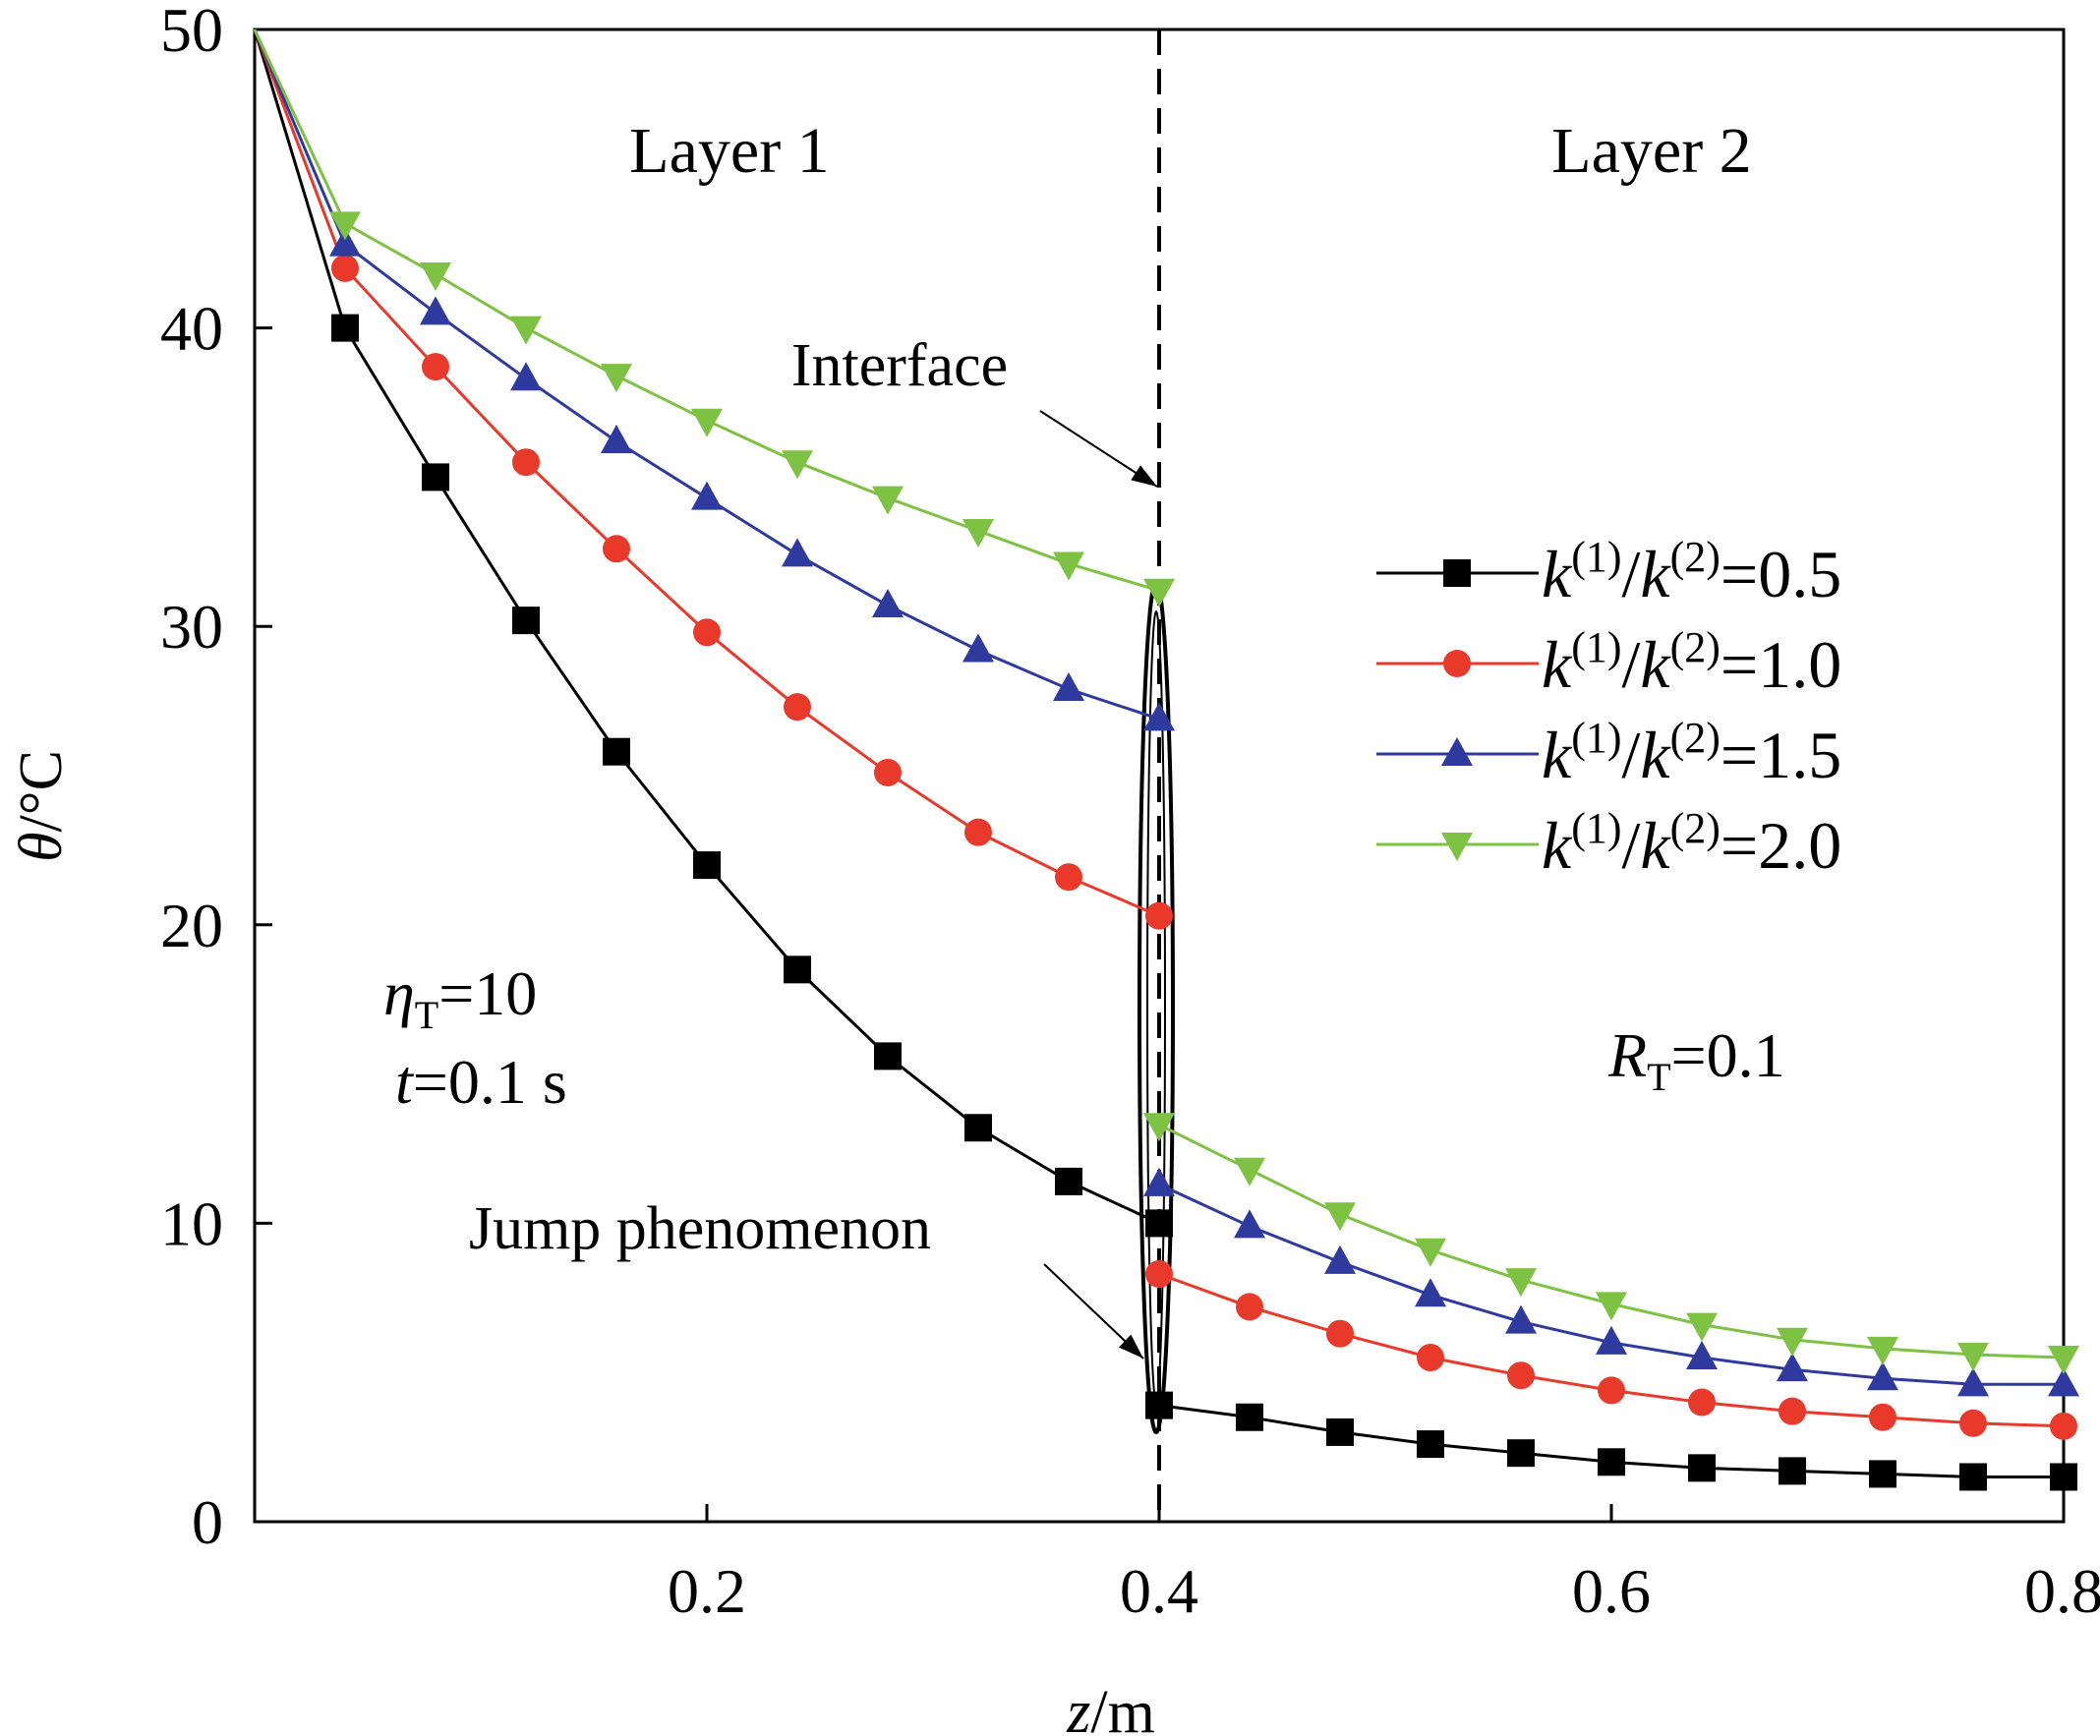 The image size is (2100, 1736). What do you see at coordinates (729, 151) in the screenshot?
I see `layer1-label: Layer 1` at bounding box center [729, 151].